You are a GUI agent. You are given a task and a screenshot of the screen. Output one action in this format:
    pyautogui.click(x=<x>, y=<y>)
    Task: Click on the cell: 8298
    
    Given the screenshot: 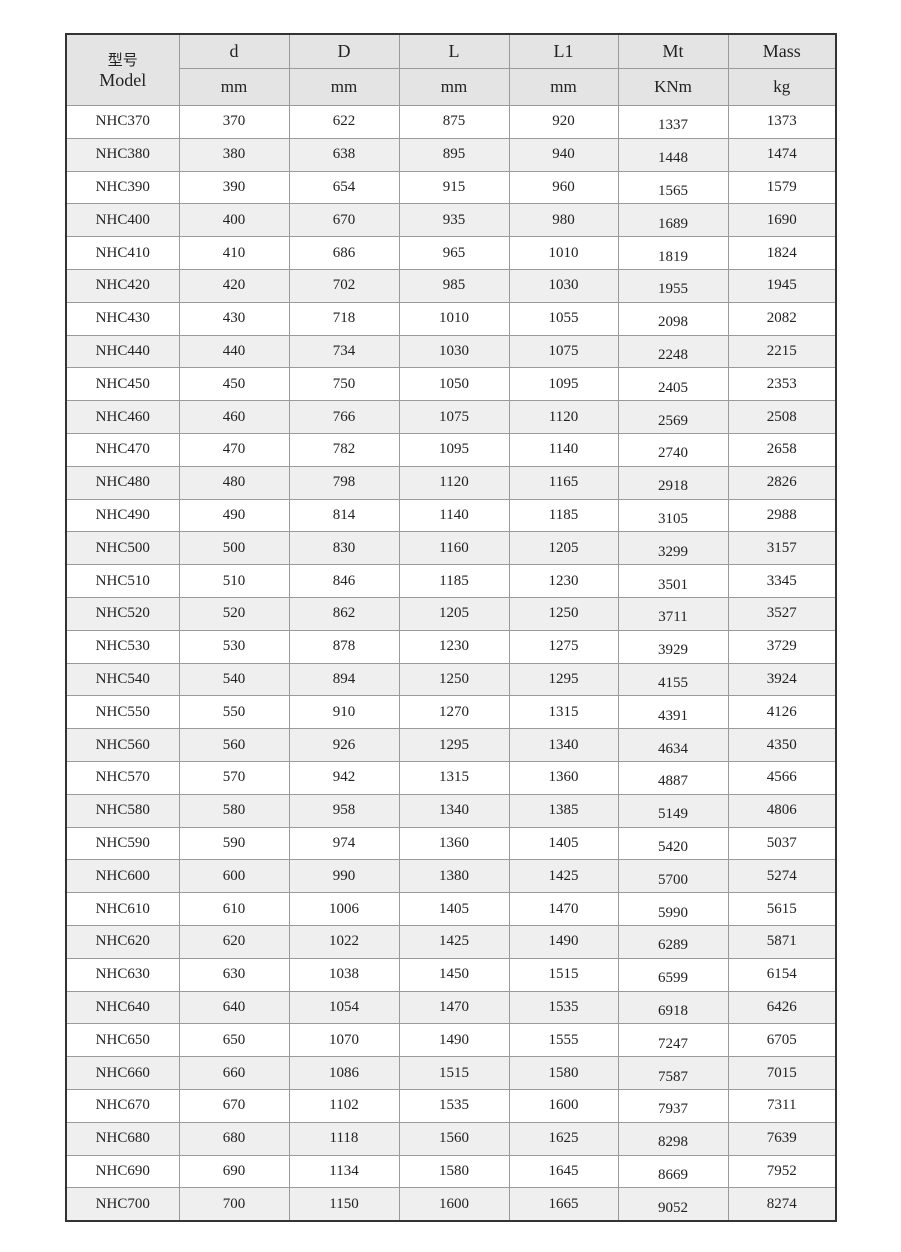 What is the action you would take?
    pyautogui.click(x=673, y=1138)
    